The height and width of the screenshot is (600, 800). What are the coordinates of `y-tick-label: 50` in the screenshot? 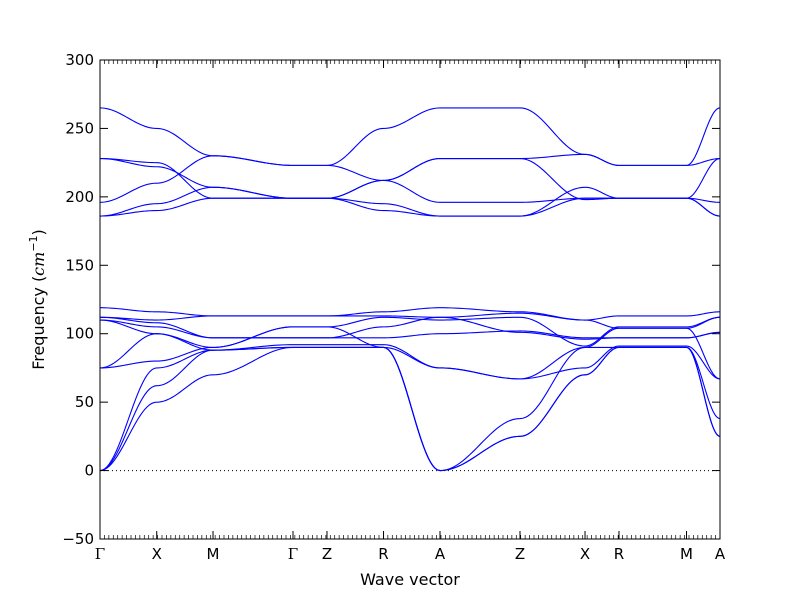 It's located at (84, 402).